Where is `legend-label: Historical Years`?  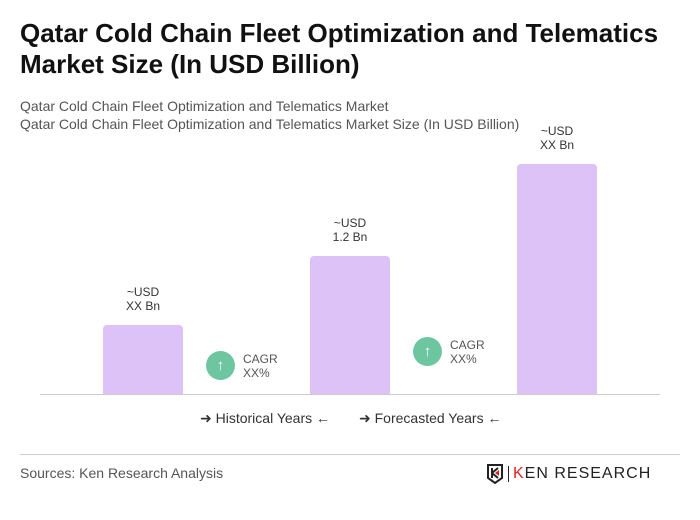
legend-label: Historical Years is located at coordinates (264, 418).